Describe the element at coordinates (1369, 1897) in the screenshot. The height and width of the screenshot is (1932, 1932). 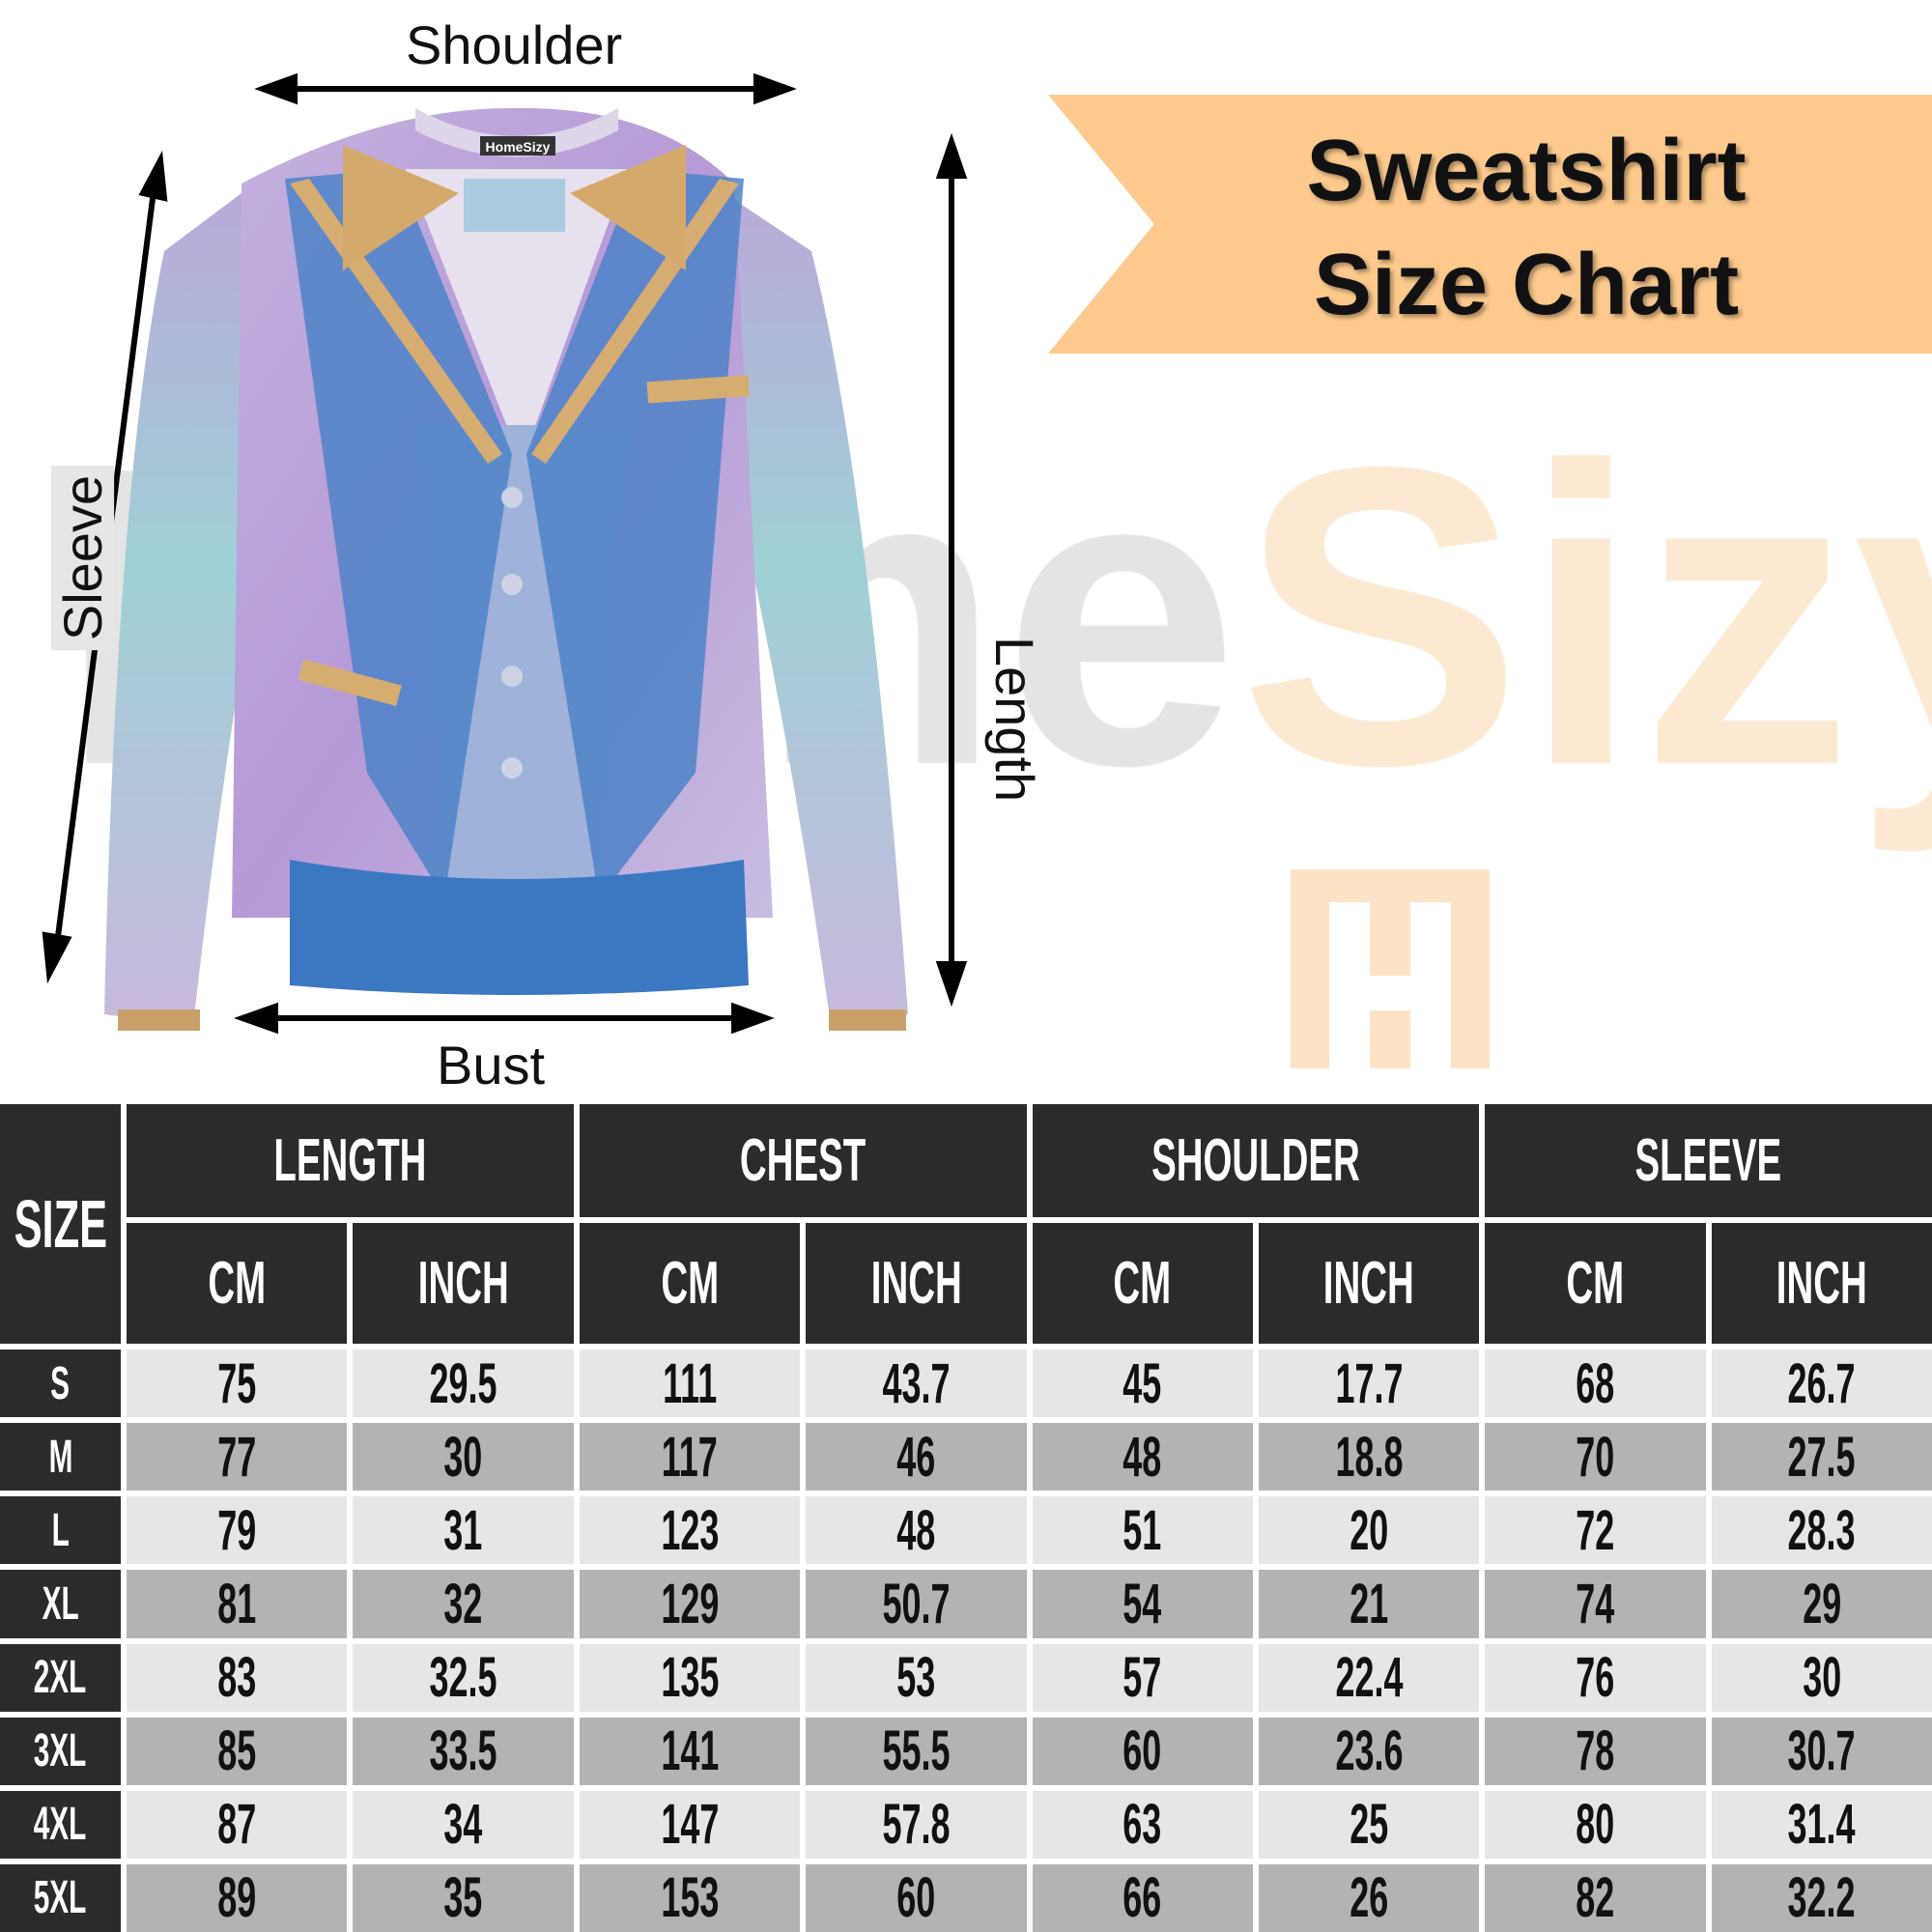
I see `table-cell: 26` at that location.